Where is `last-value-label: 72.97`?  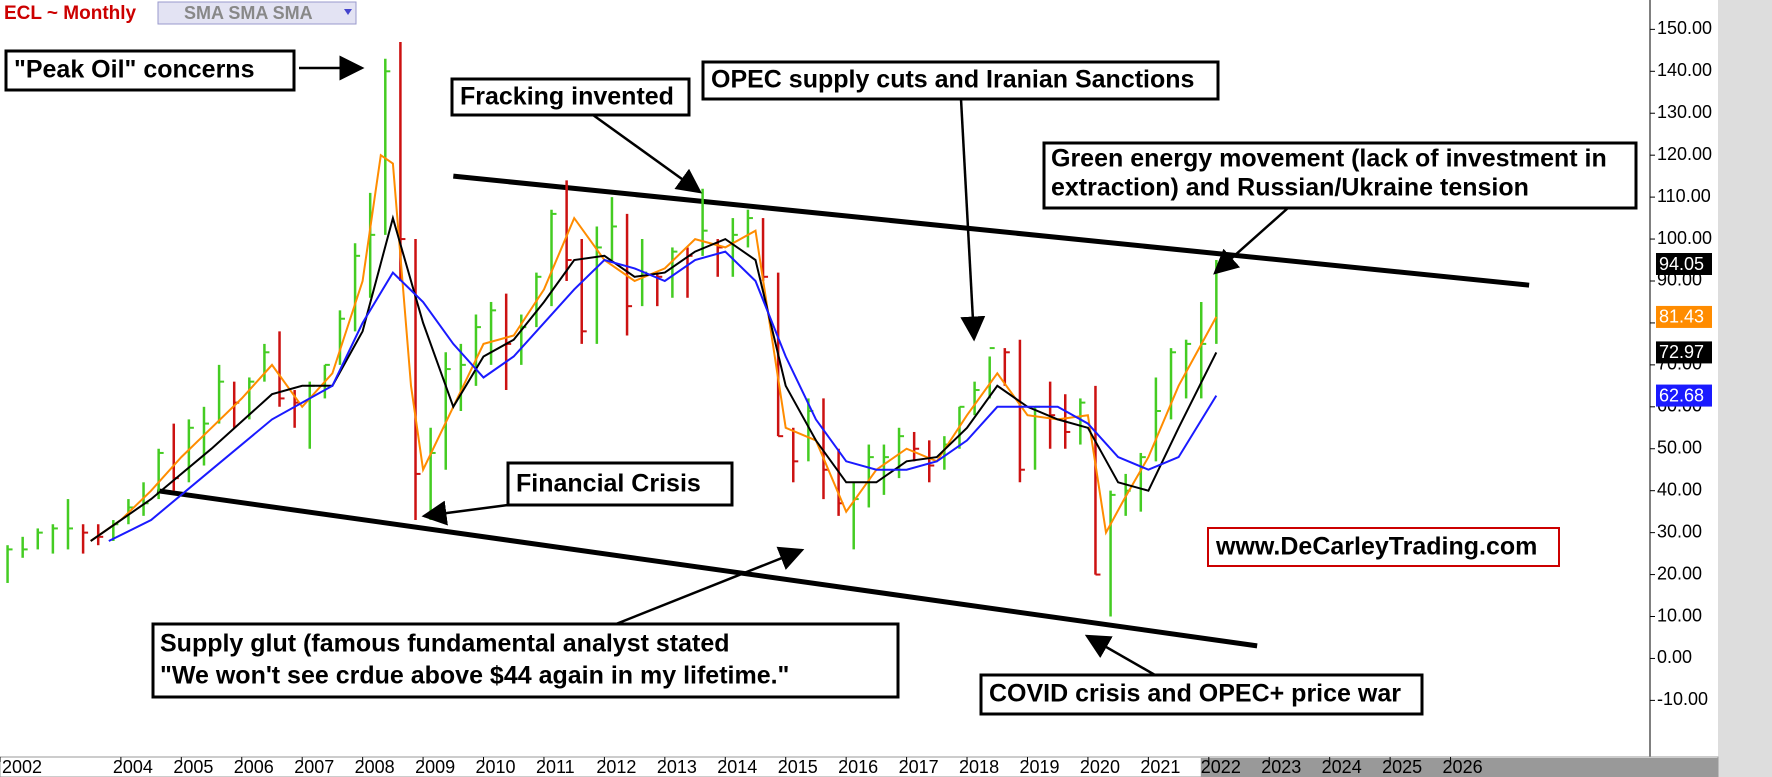 last-value-label: 72.97 is located at coordinates (1681, 352).